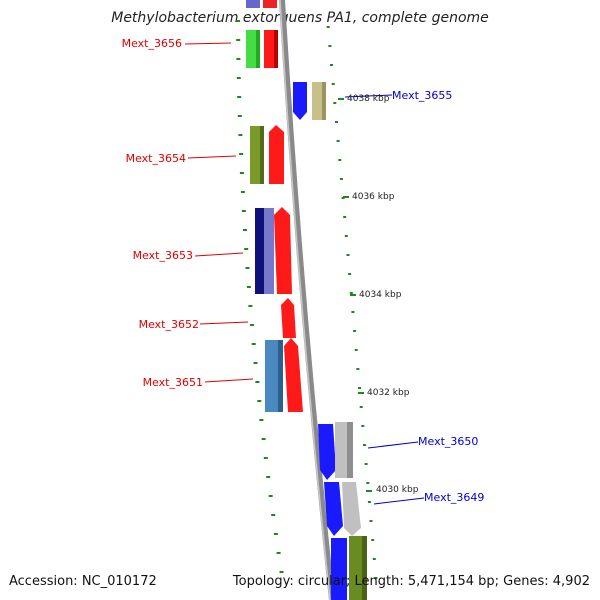 The image size is (600, 600). Describe the element at coordinates (156, 158) in the screenshot. I see `gene-label-mext-3654: Mext_3654` at that location.